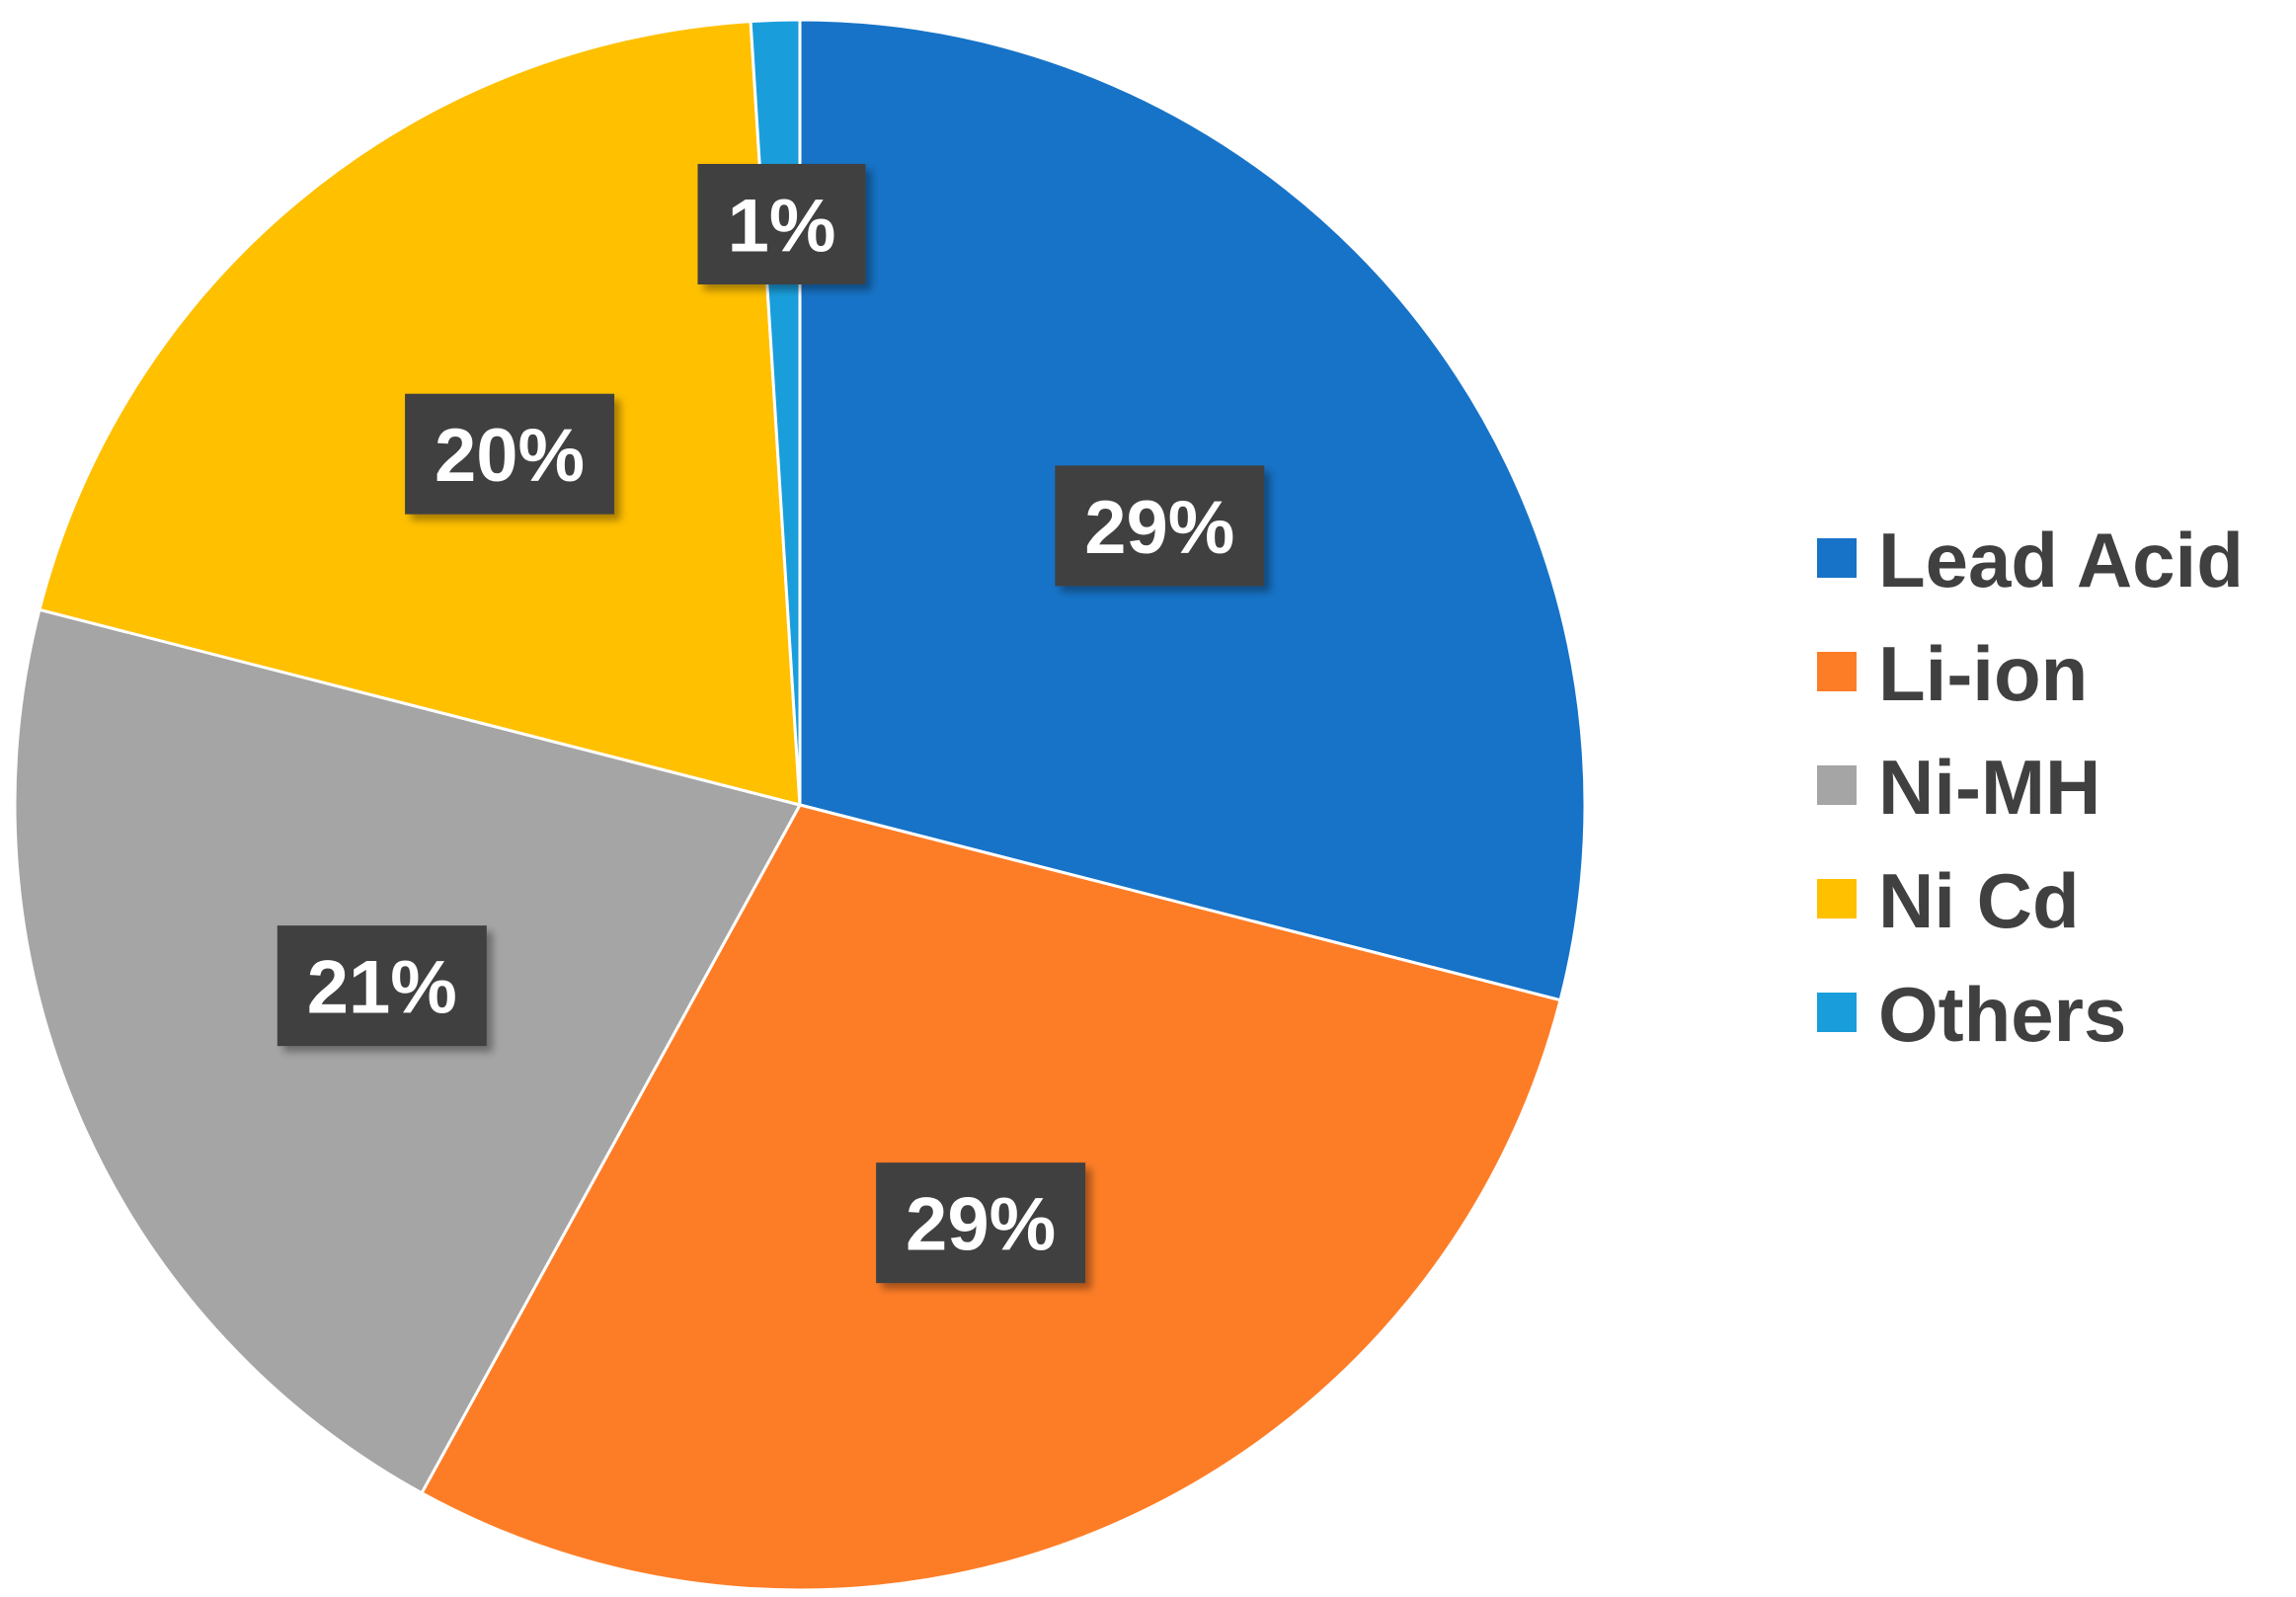 This screenshot has width=2296, height=1597. Describe the element at coordinates (1979, 900) in the screenshot. I see `legend-label: Ni Cd` at that location.